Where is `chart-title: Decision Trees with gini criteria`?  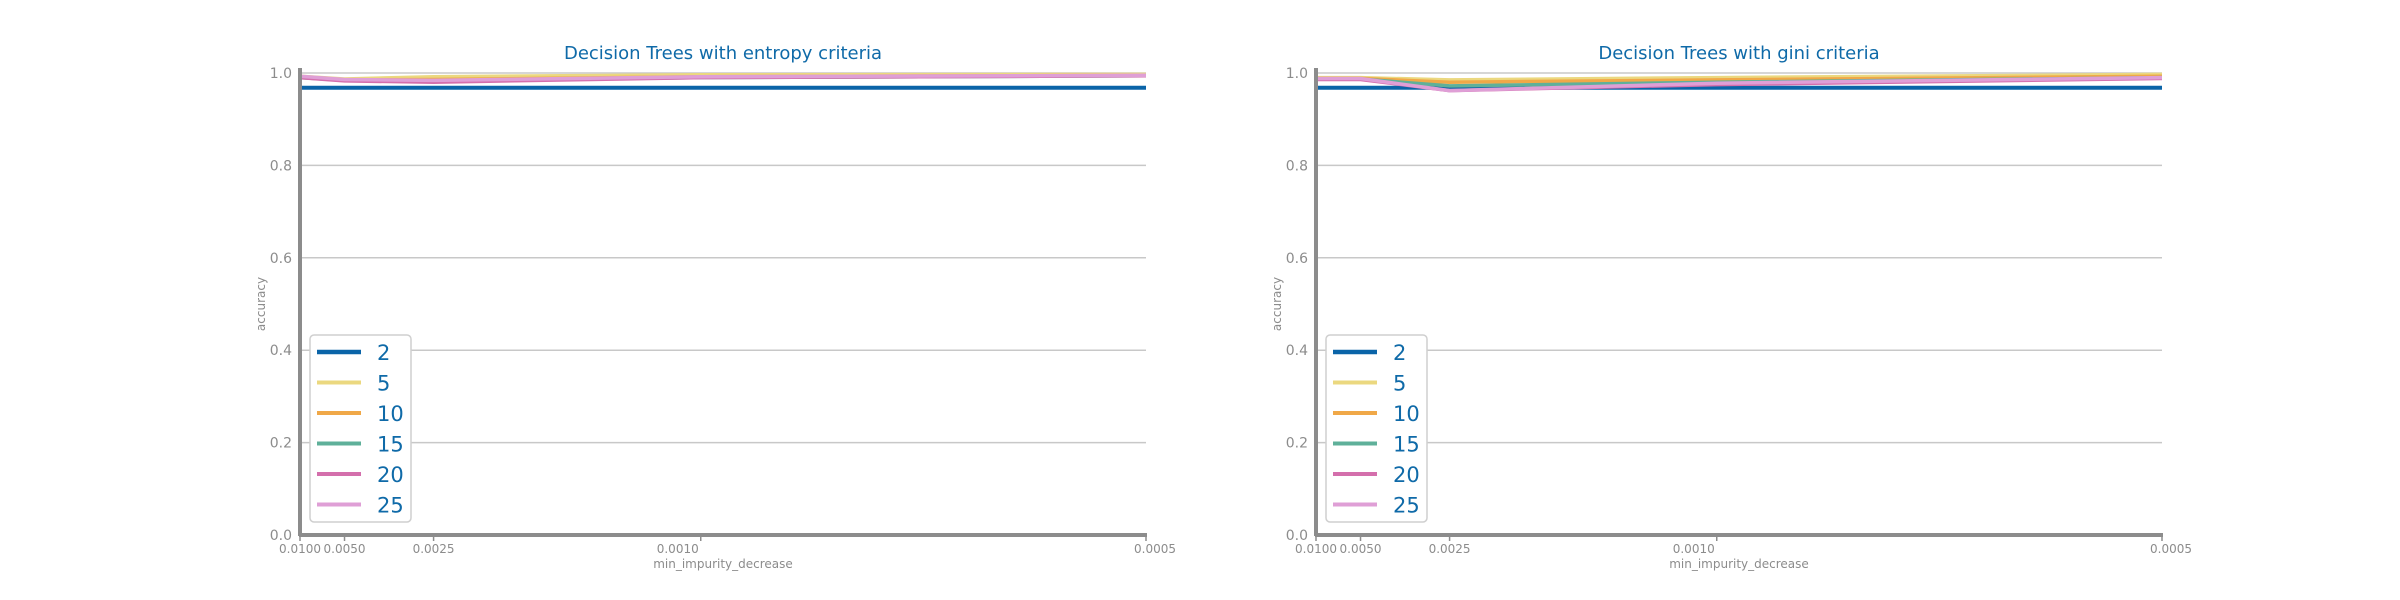
chart-title: Decision Trees with gini criteria is located at coordinates (1738, 53).